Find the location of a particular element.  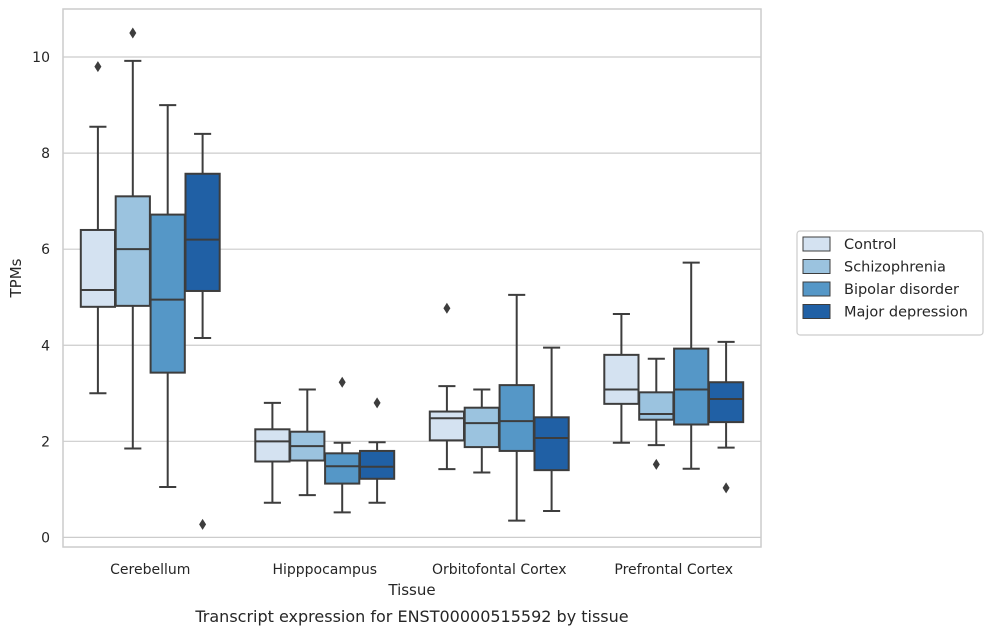

legend-label: Schizophrenia is located at coordinates (895, 268).